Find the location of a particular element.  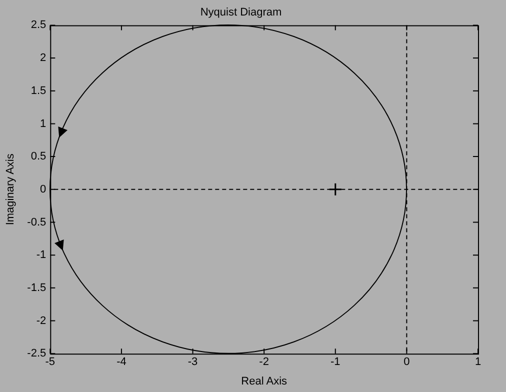

y-tick-label: -1 is located at coordinates (41, 255).